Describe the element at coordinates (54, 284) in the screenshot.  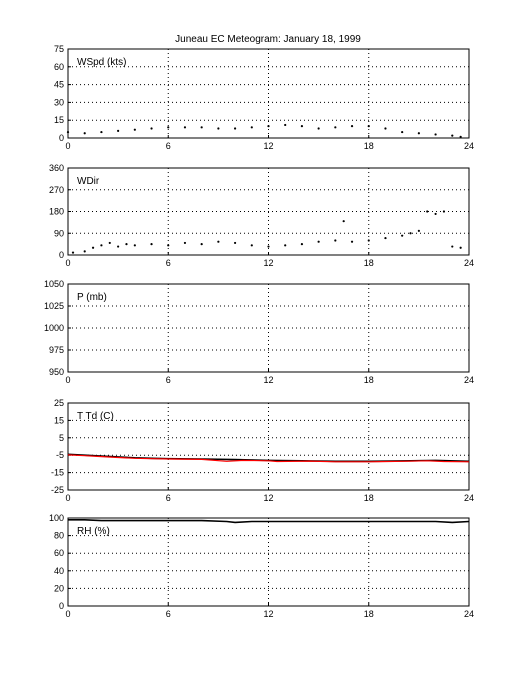
I see `y-tick-label: 1050` at that location.